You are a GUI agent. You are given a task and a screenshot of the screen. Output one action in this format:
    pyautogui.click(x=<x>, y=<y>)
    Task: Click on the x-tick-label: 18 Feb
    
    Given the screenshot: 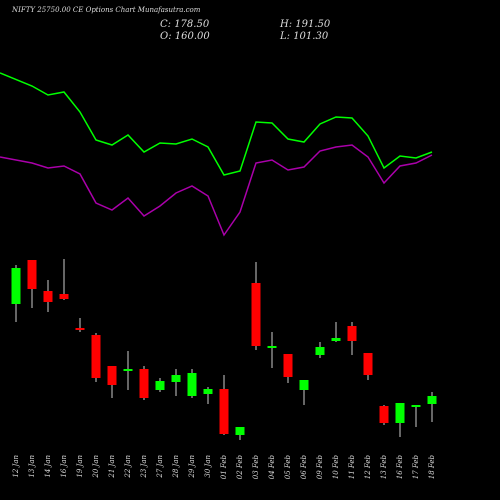 What is the action you would take?
    pyautogui.click(x=432, y=466)
    